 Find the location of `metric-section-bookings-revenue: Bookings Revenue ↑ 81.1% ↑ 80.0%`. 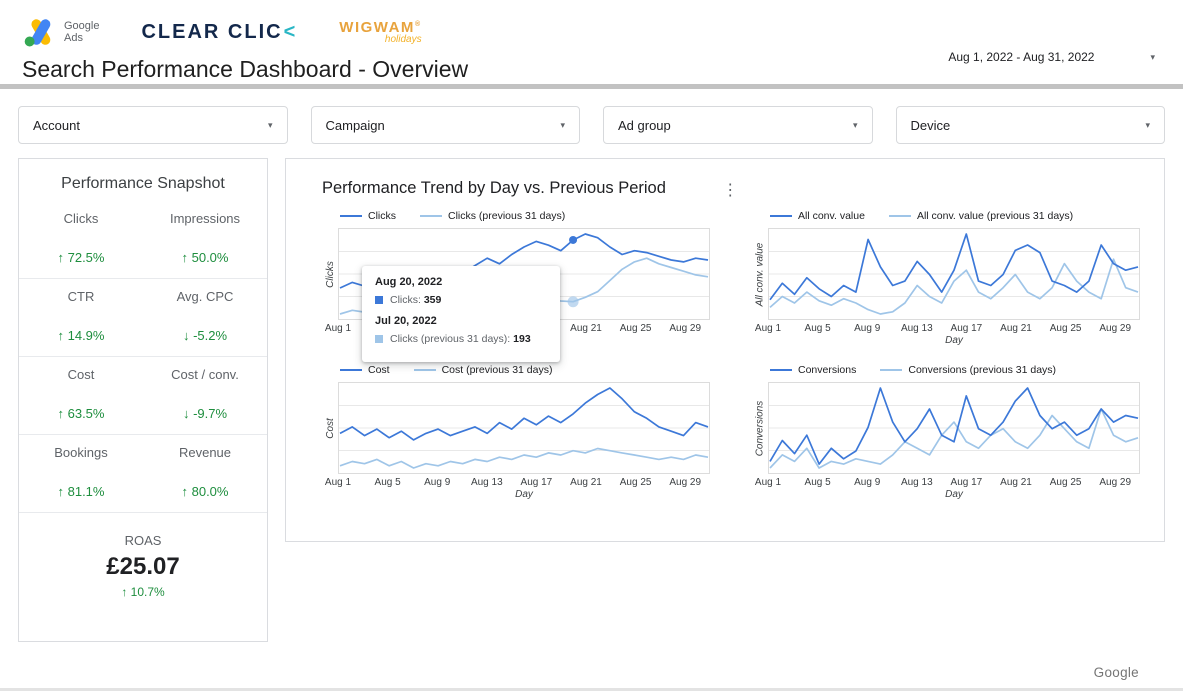

metric-section-bookings-revenue: Bookings Revenue ↑ 81.1% ↑ 80.0% is located at coordinates (143, 474).